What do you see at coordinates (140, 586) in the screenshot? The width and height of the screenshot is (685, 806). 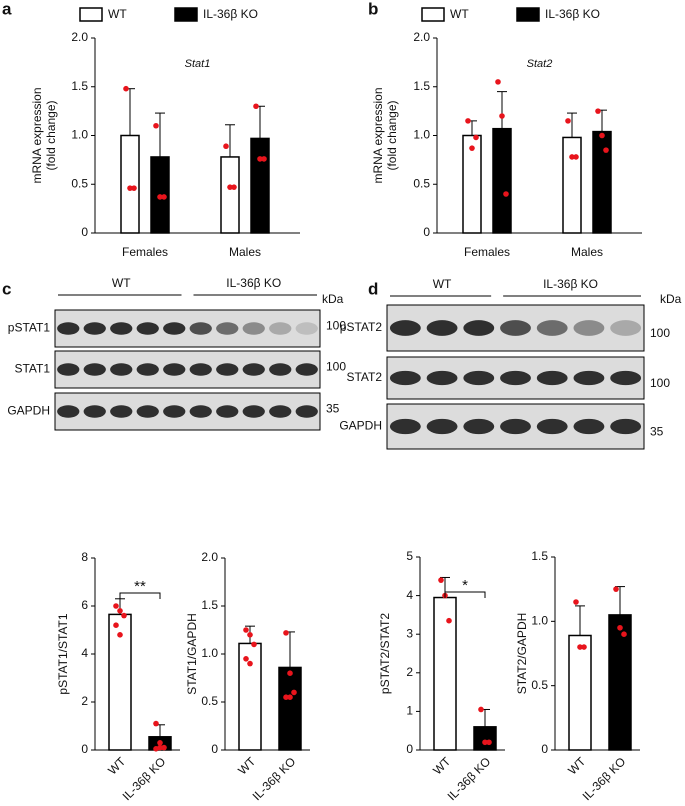 I see `significance-label: **` at bounding box center [140, 586].